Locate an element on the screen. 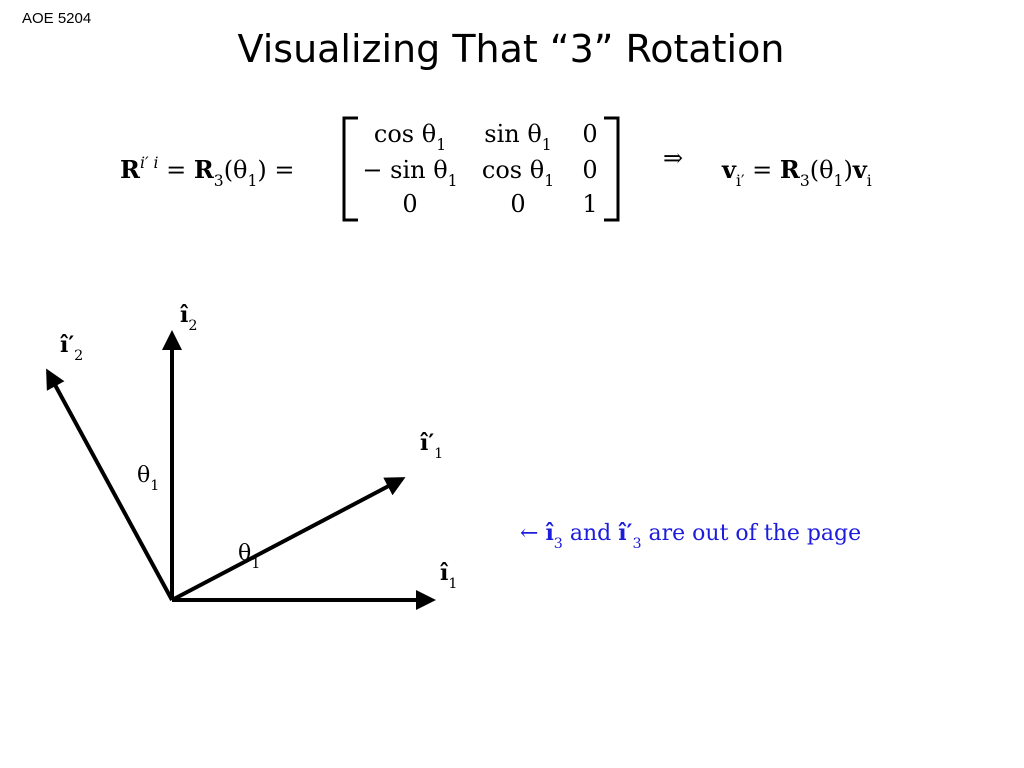  subscript: i is located at coordinates (869, 181).